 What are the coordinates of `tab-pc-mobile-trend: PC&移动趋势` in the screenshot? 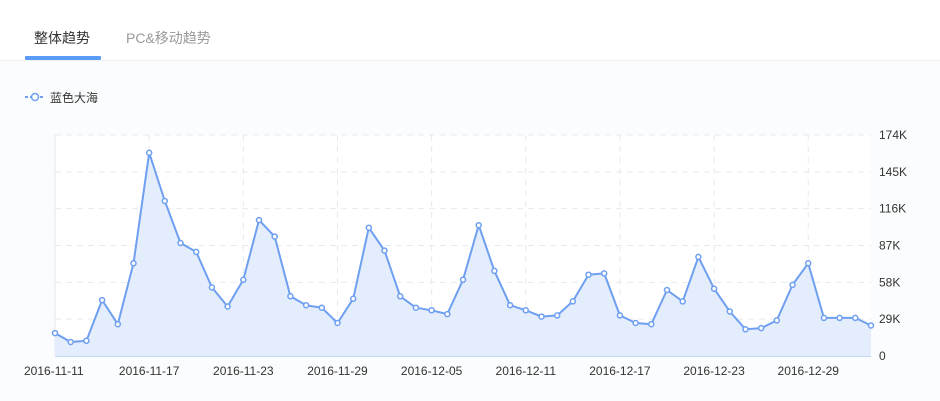 It's located at (168, 38).